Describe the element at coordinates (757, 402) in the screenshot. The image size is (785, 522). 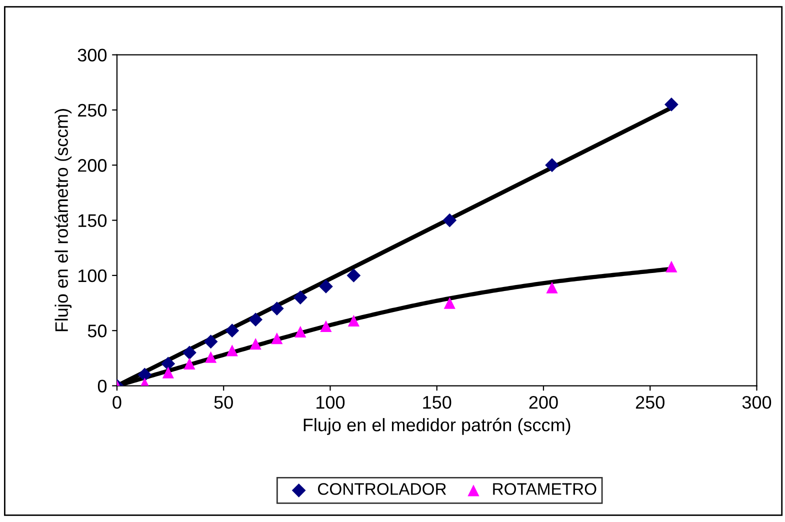
I see `x-tick-label: 300` at that location.